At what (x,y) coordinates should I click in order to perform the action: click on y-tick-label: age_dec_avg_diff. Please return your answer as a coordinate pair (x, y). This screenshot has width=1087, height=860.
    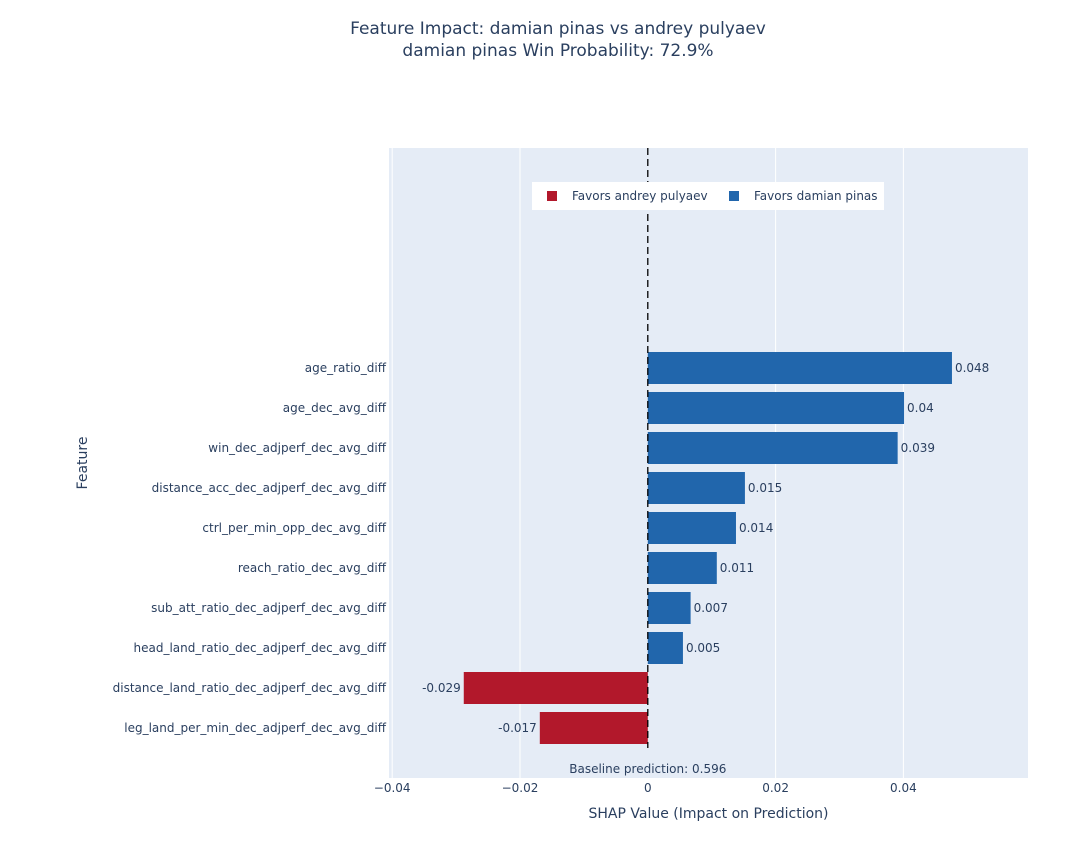
    Looking at the image, I should click on (335, 408).